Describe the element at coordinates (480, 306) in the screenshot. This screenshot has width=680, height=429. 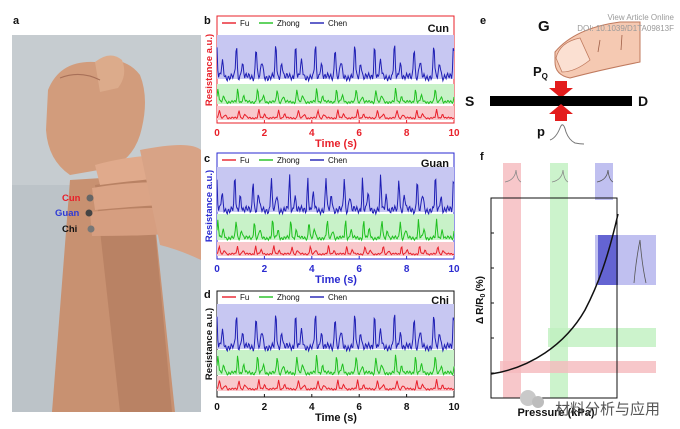
I see `ylabel-main: R/R` at that location.